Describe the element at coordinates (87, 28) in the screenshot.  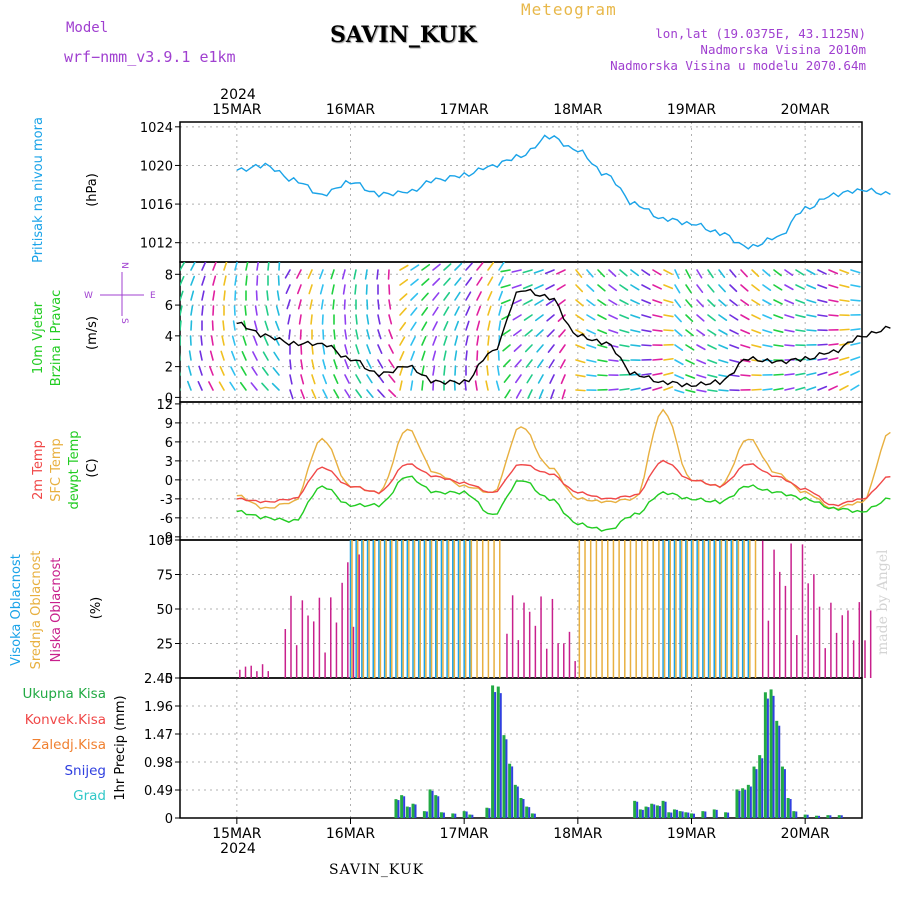
I see `model-label: Model` at that location.